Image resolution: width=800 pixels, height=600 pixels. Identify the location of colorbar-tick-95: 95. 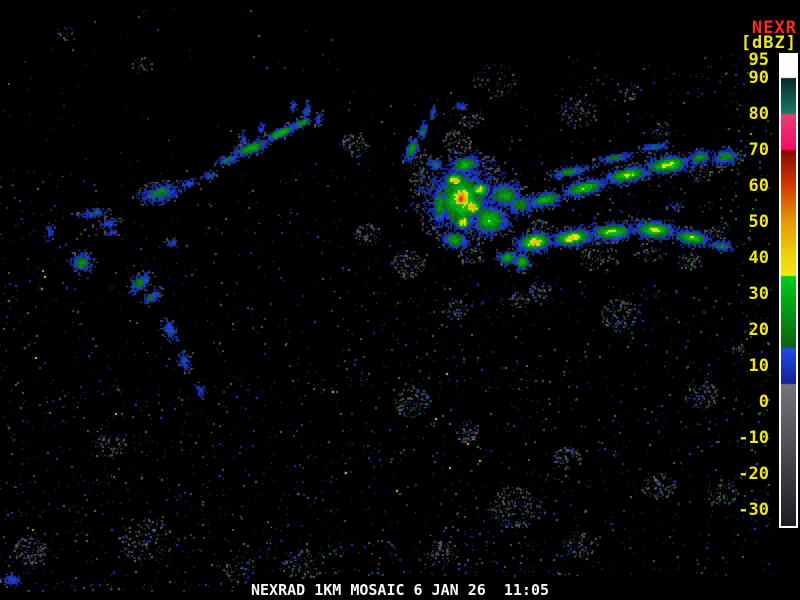
(758, 60).